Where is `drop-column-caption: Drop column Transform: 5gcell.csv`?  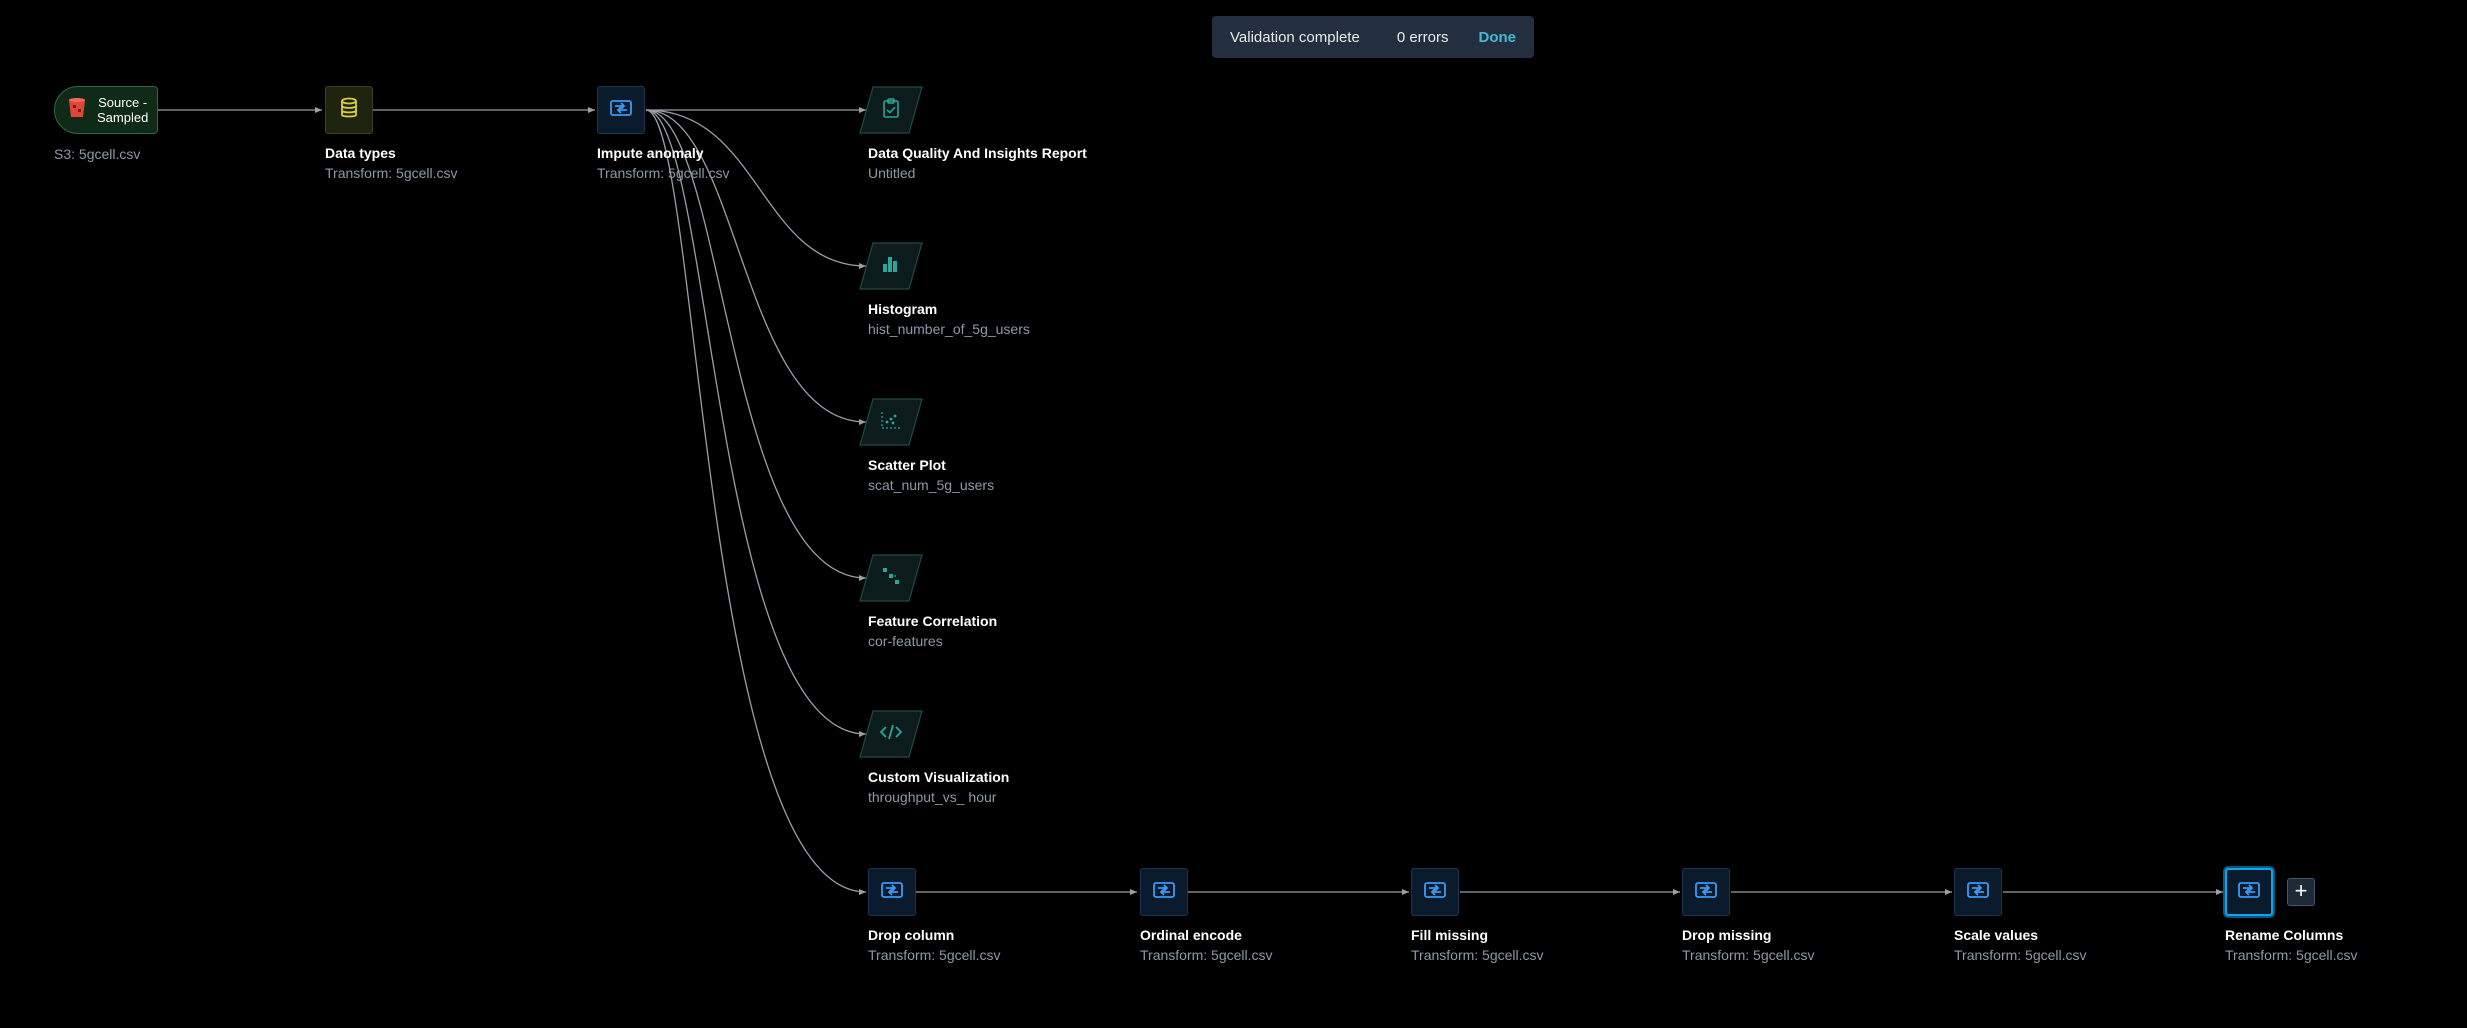
drop-column-caption: Drop column Transform: 5gcell.csv is located at coordinates (934, 945).